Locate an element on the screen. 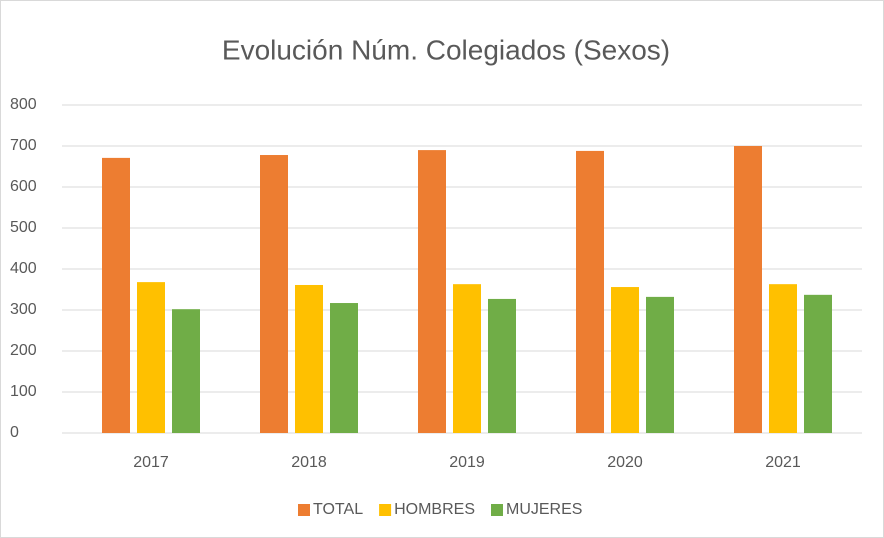 Image resolution: width=884 pixels, height=538 pixels. legend-label: HOMBRES is located at coordinates (434, 509).